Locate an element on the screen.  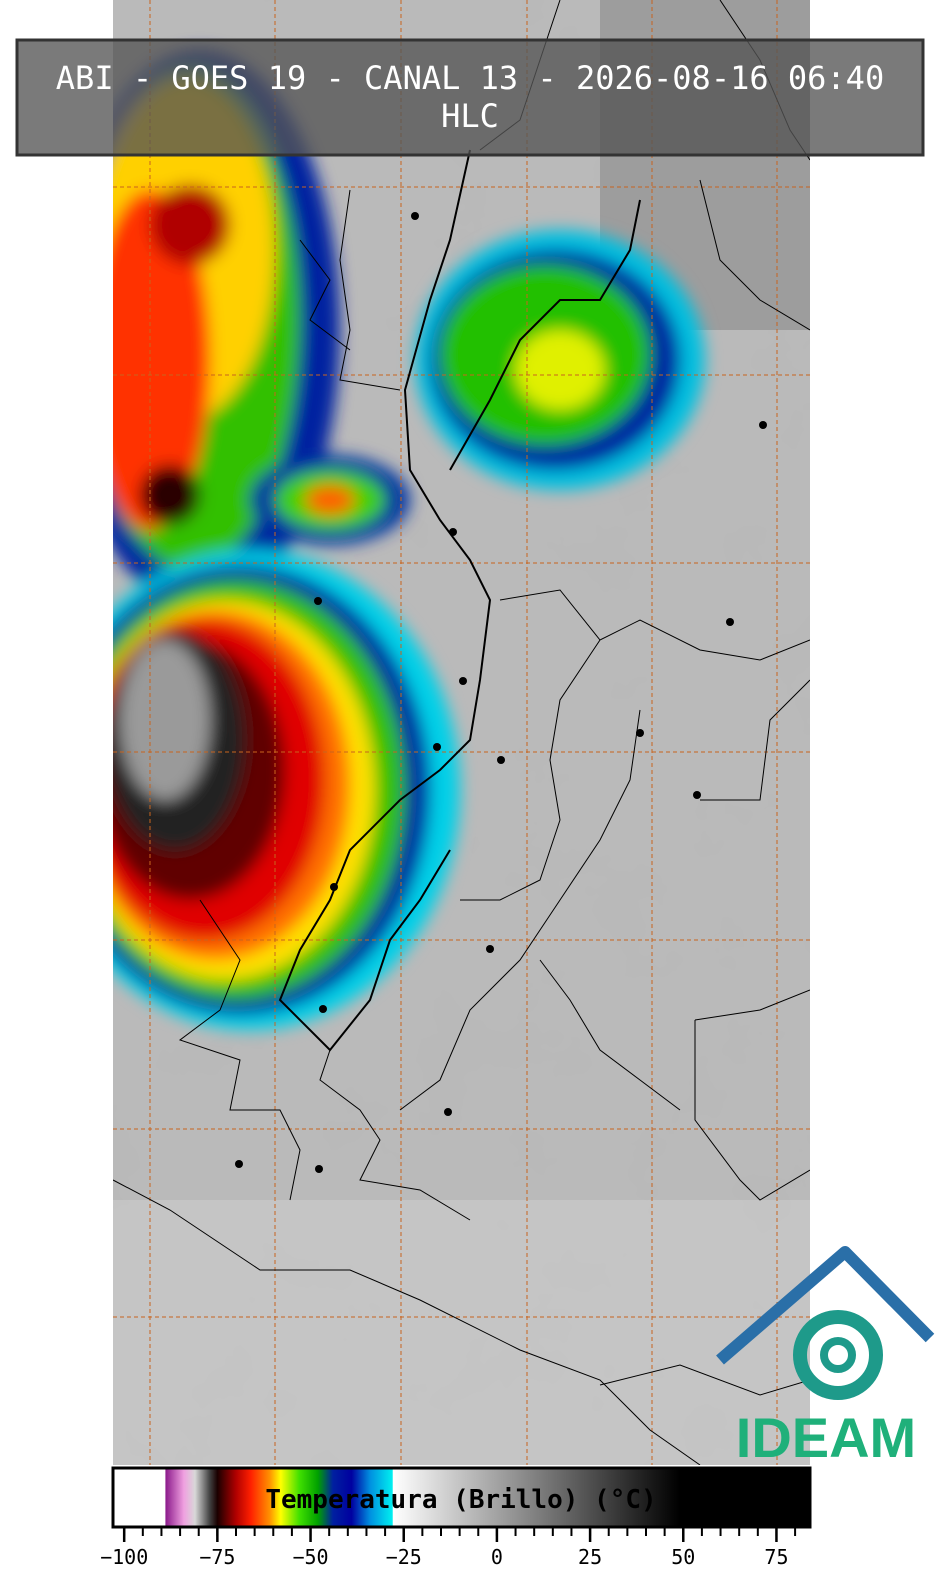
colorbar-fill is located at coordinates (461, 1497).